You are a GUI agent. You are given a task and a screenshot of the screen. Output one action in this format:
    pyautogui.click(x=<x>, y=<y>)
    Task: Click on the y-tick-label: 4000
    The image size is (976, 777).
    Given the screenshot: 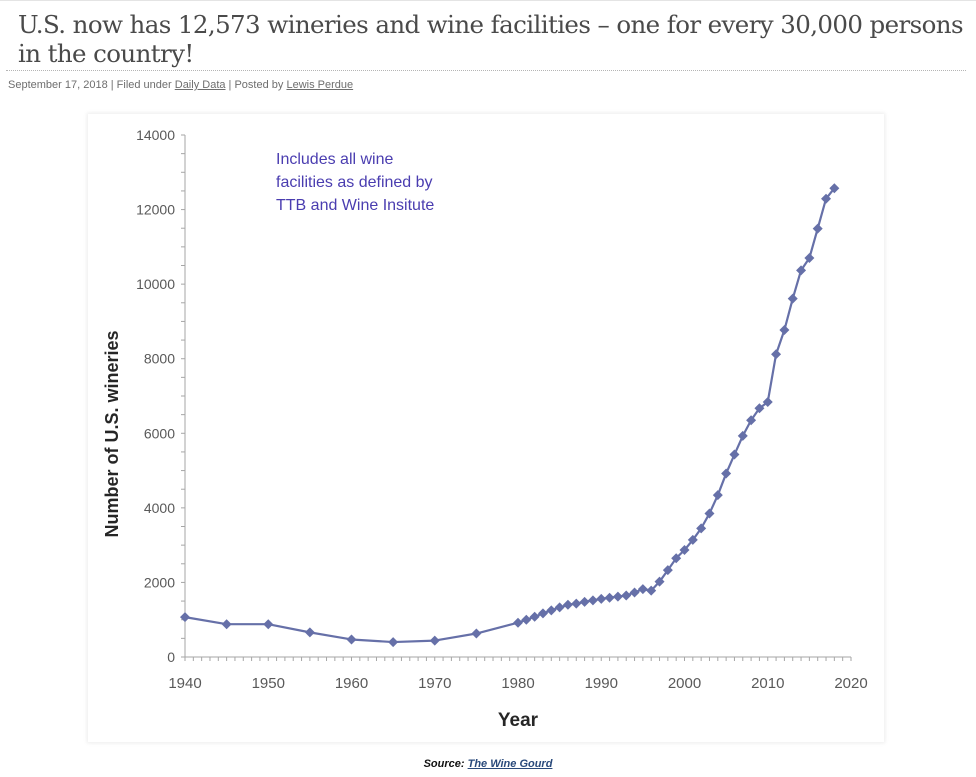 What is the action you would take?
    pyautogui.click(x=159, y=508)
    